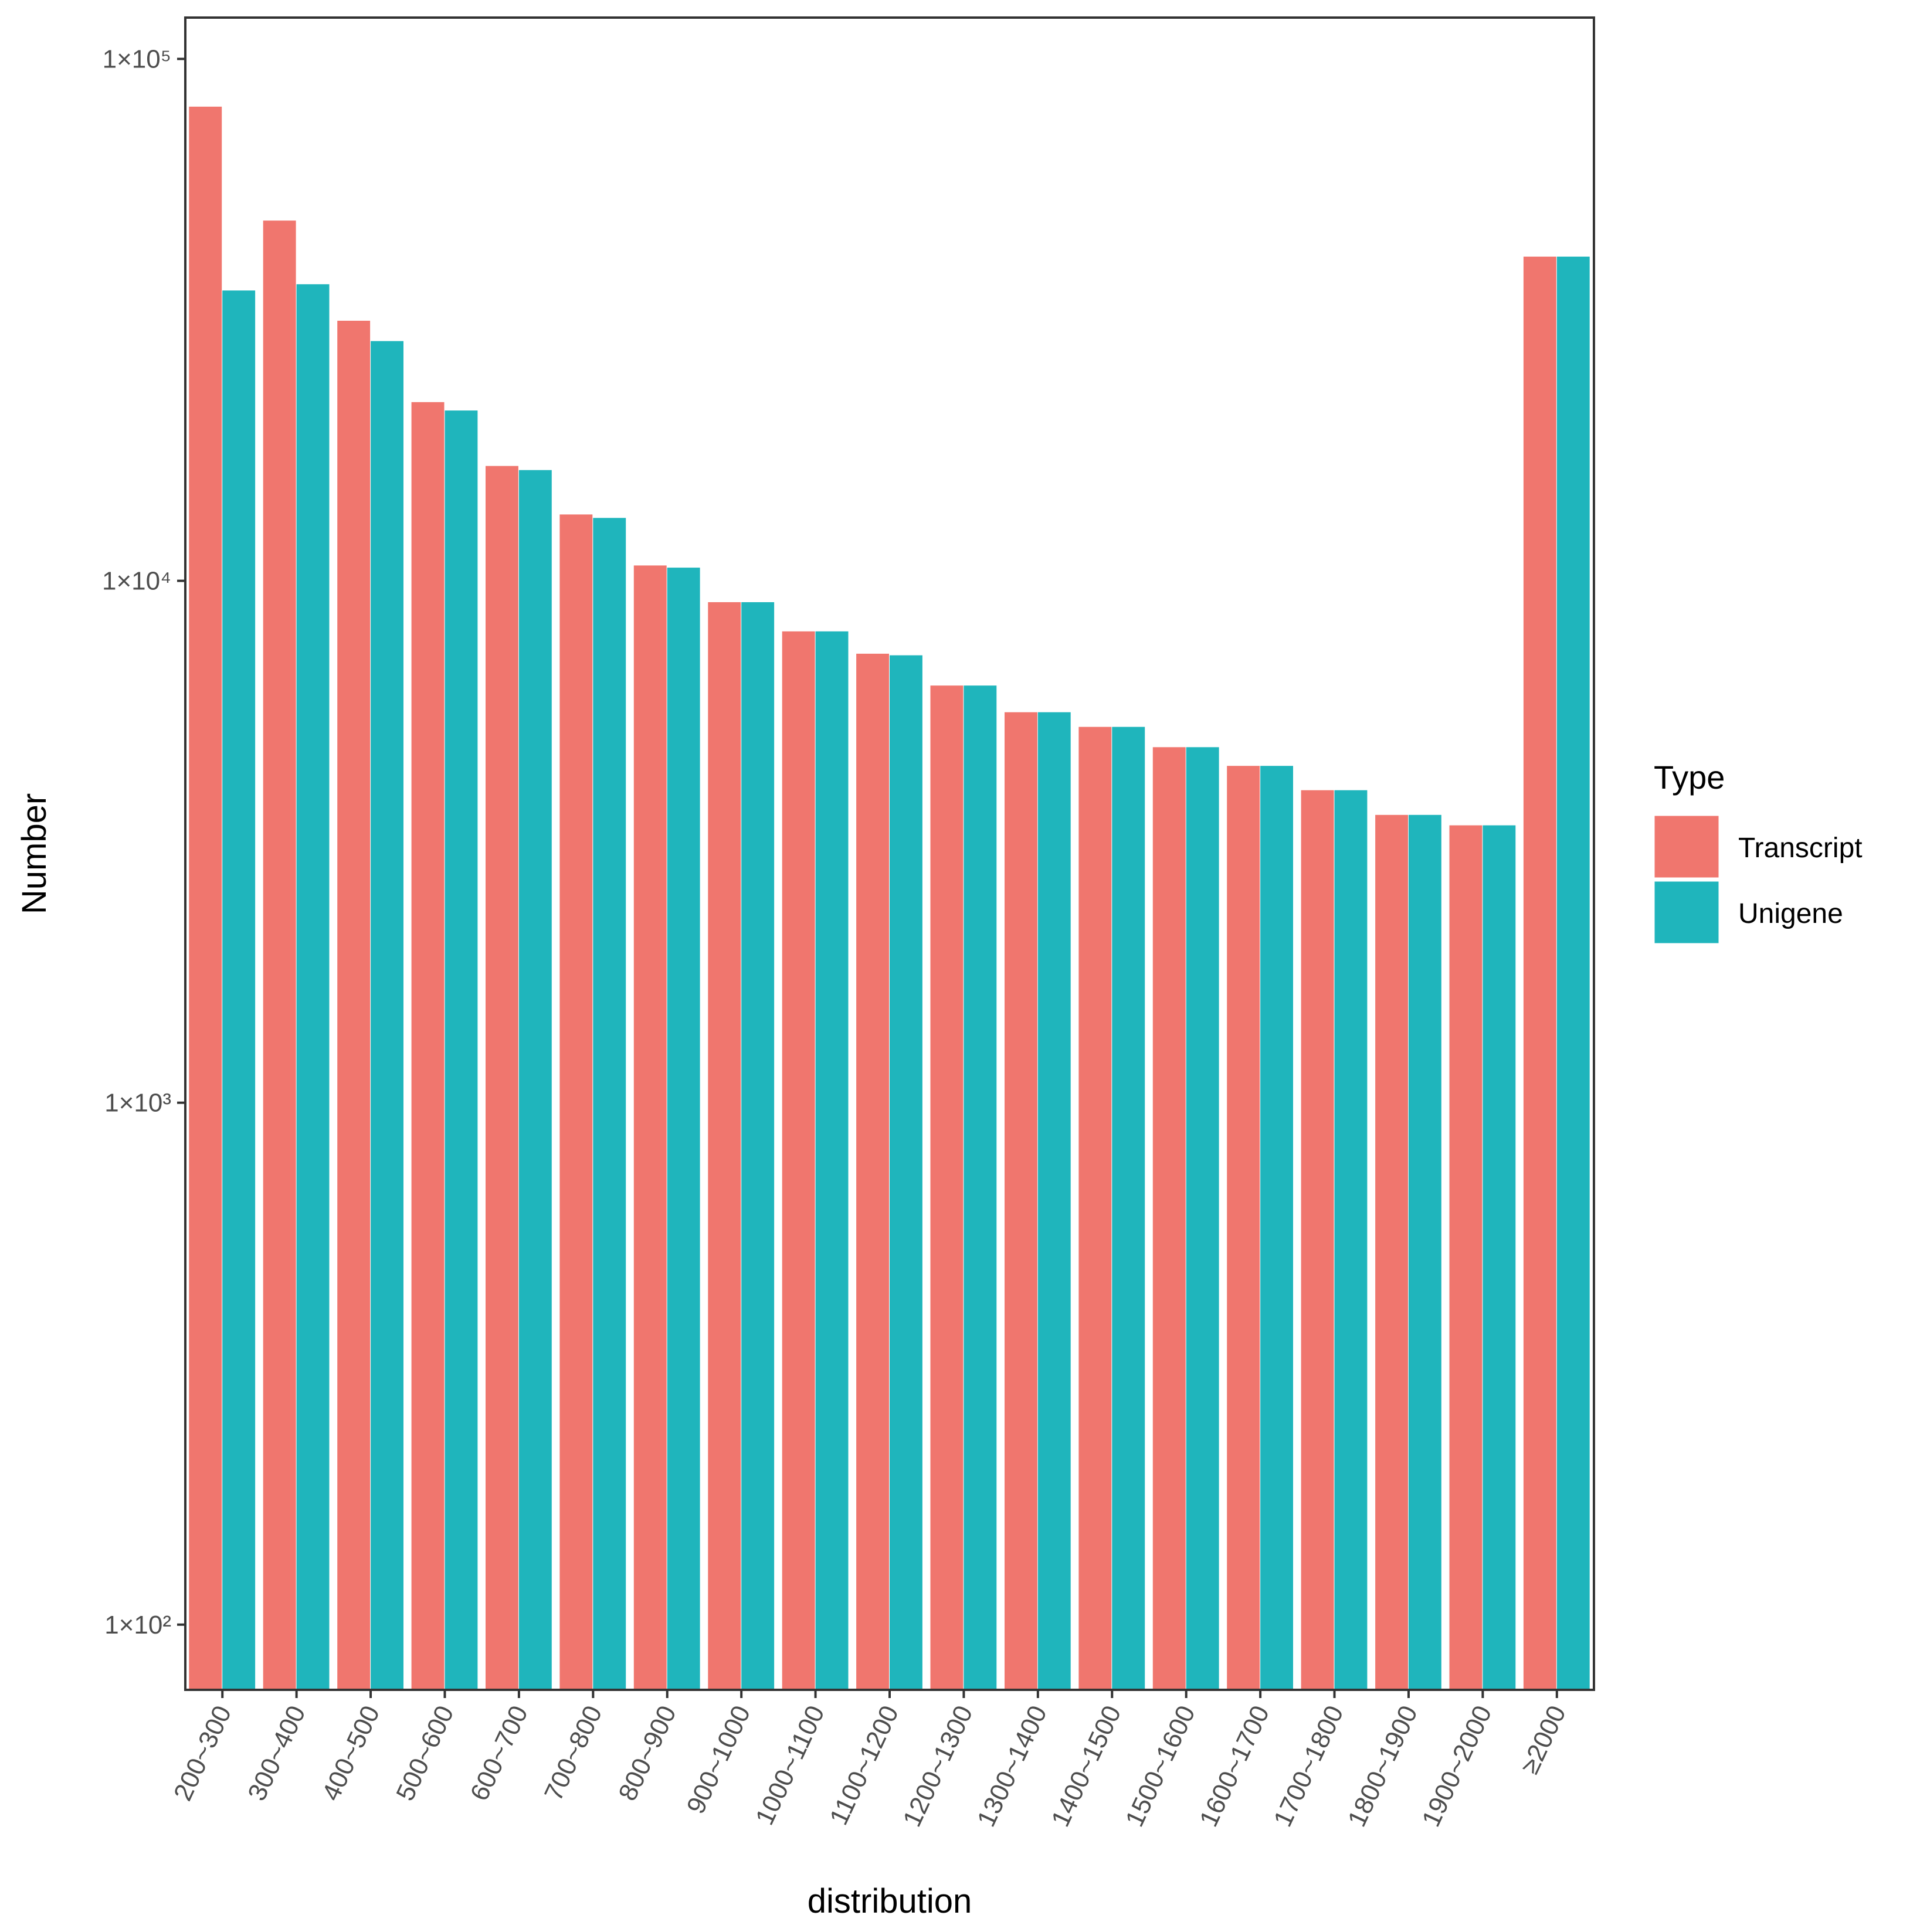  I want to click on legend-key-transcript, so click(1687, 847).